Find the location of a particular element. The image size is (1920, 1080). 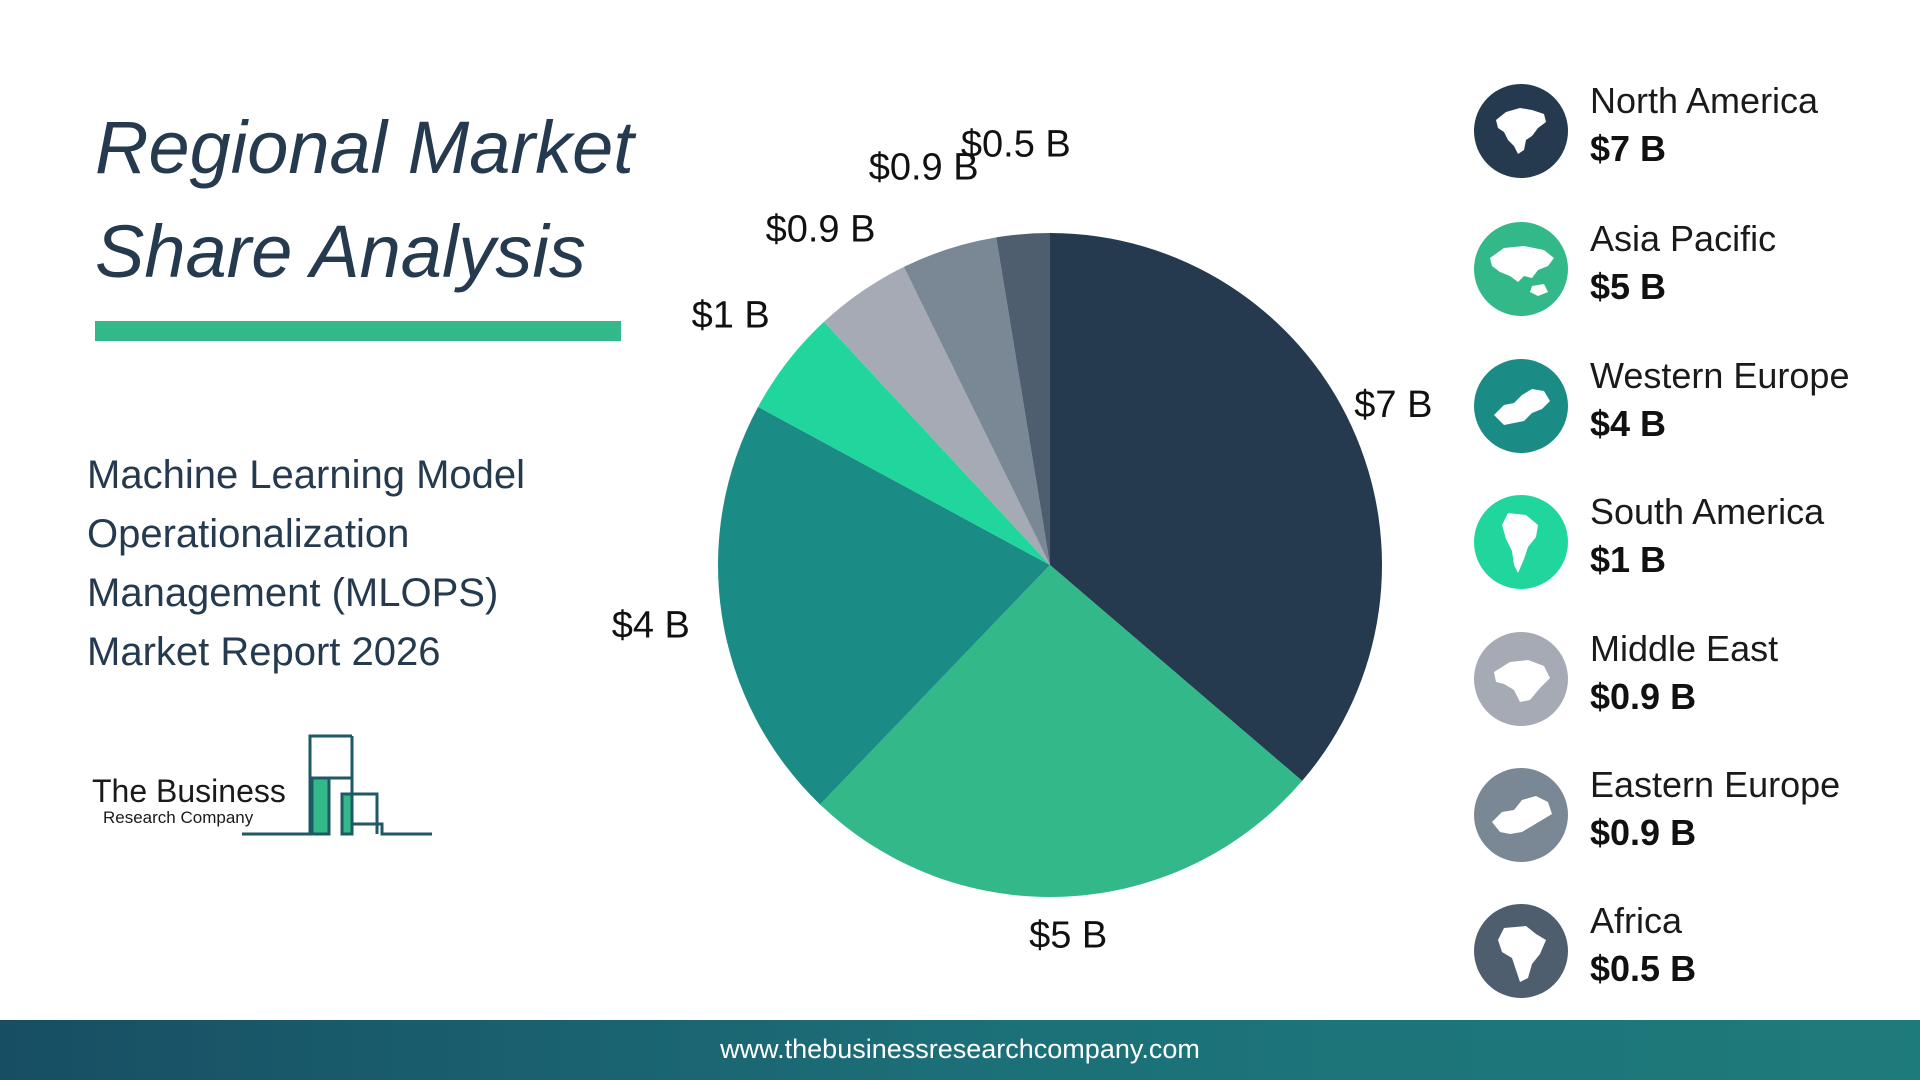

report-subtitle-line-3: Management (MLOPS) is located at coordinates (293, 593).